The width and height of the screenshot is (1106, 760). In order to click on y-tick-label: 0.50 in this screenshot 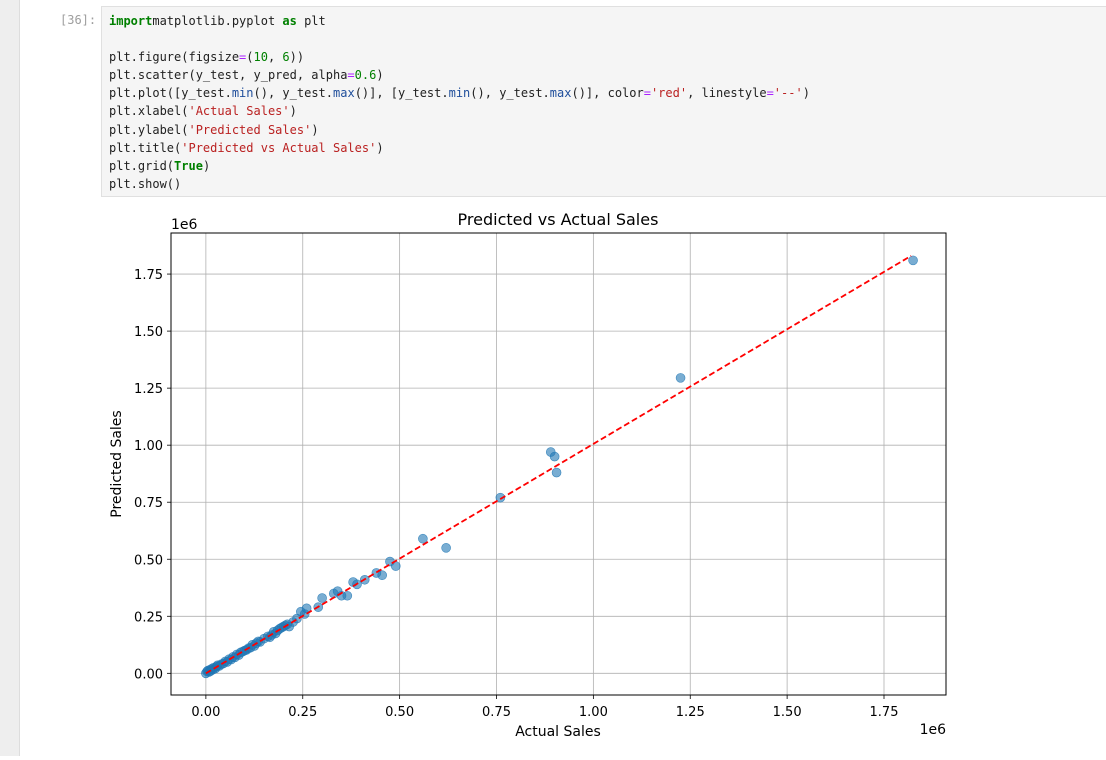, I will do `click(148, 560)`.